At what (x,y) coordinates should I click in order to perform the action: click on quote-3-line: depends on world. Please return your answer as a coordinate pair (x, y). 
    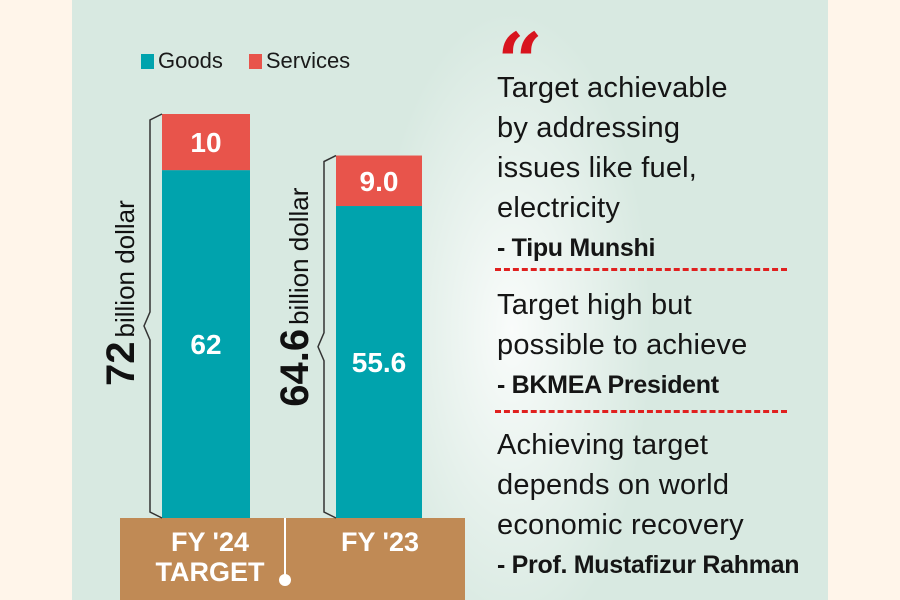
    Looking at the image, I should click on (613, 485).